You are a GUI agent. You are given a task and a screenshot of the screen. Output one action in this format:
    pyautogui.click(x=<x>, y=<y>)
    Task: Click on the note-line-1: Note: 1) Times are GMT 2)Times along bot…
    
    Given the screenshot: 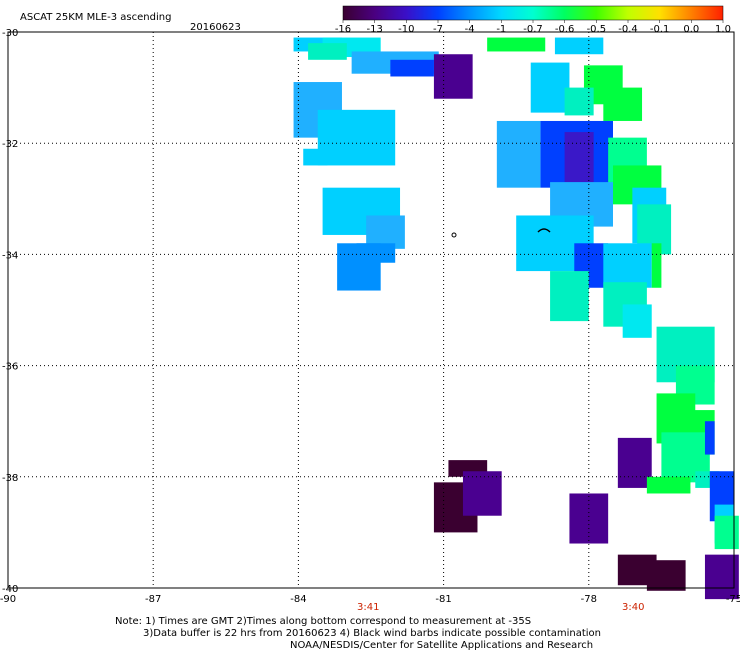 What is the action you would take?
    pyautogui.click(x=323, y=621)
    